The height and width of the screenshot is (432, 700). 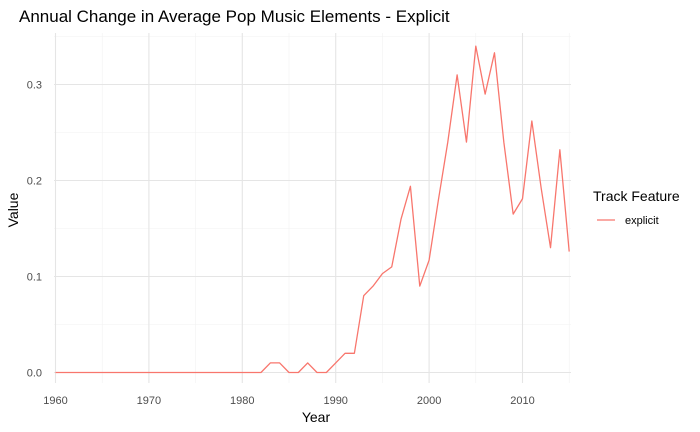 What do you see at coordinates (288, 401) in the screenshot?
I see `x-axis-ticks: 1960 1970 1980 1990 2000 2010` at bounding box center [288, 401].